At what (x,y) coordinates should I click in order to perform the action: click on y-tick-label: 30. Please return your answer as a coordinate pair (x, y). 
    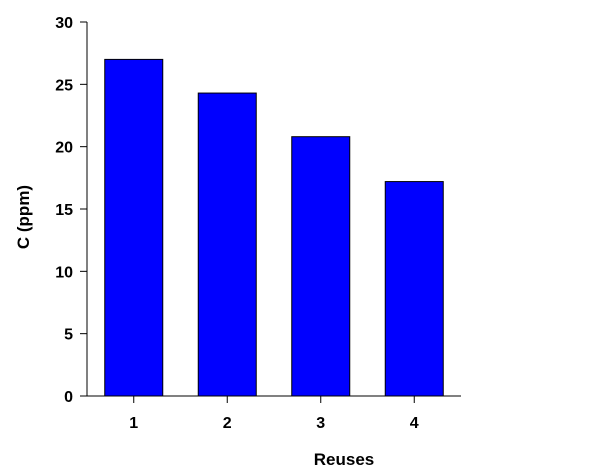
    Looking at the image, I should click on (64, 23).